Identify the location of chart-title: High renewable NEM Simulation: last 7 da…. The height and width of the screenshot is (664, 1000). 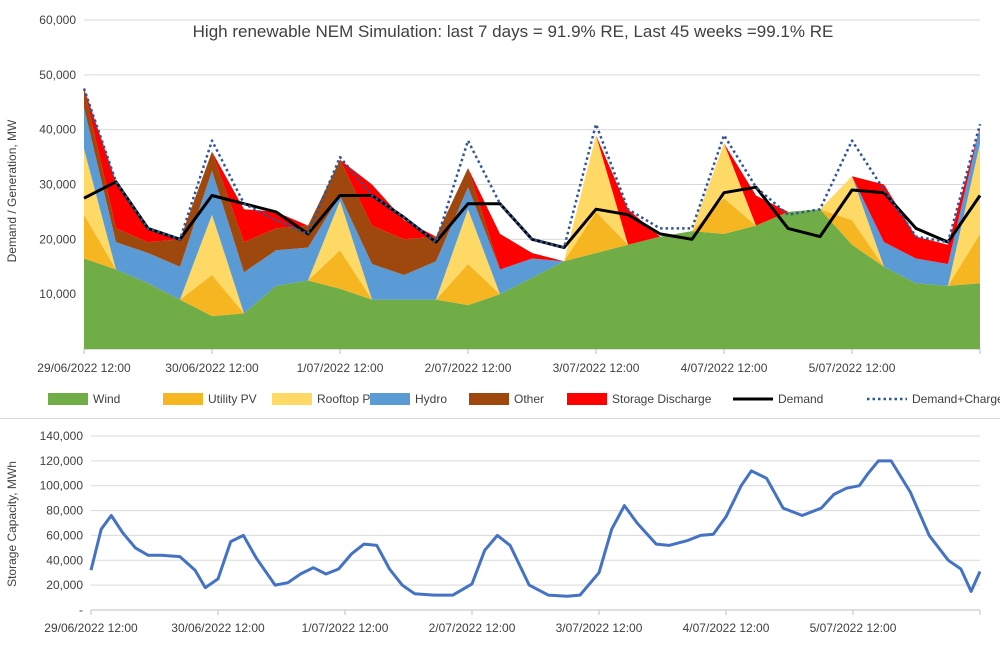
(513, 31).